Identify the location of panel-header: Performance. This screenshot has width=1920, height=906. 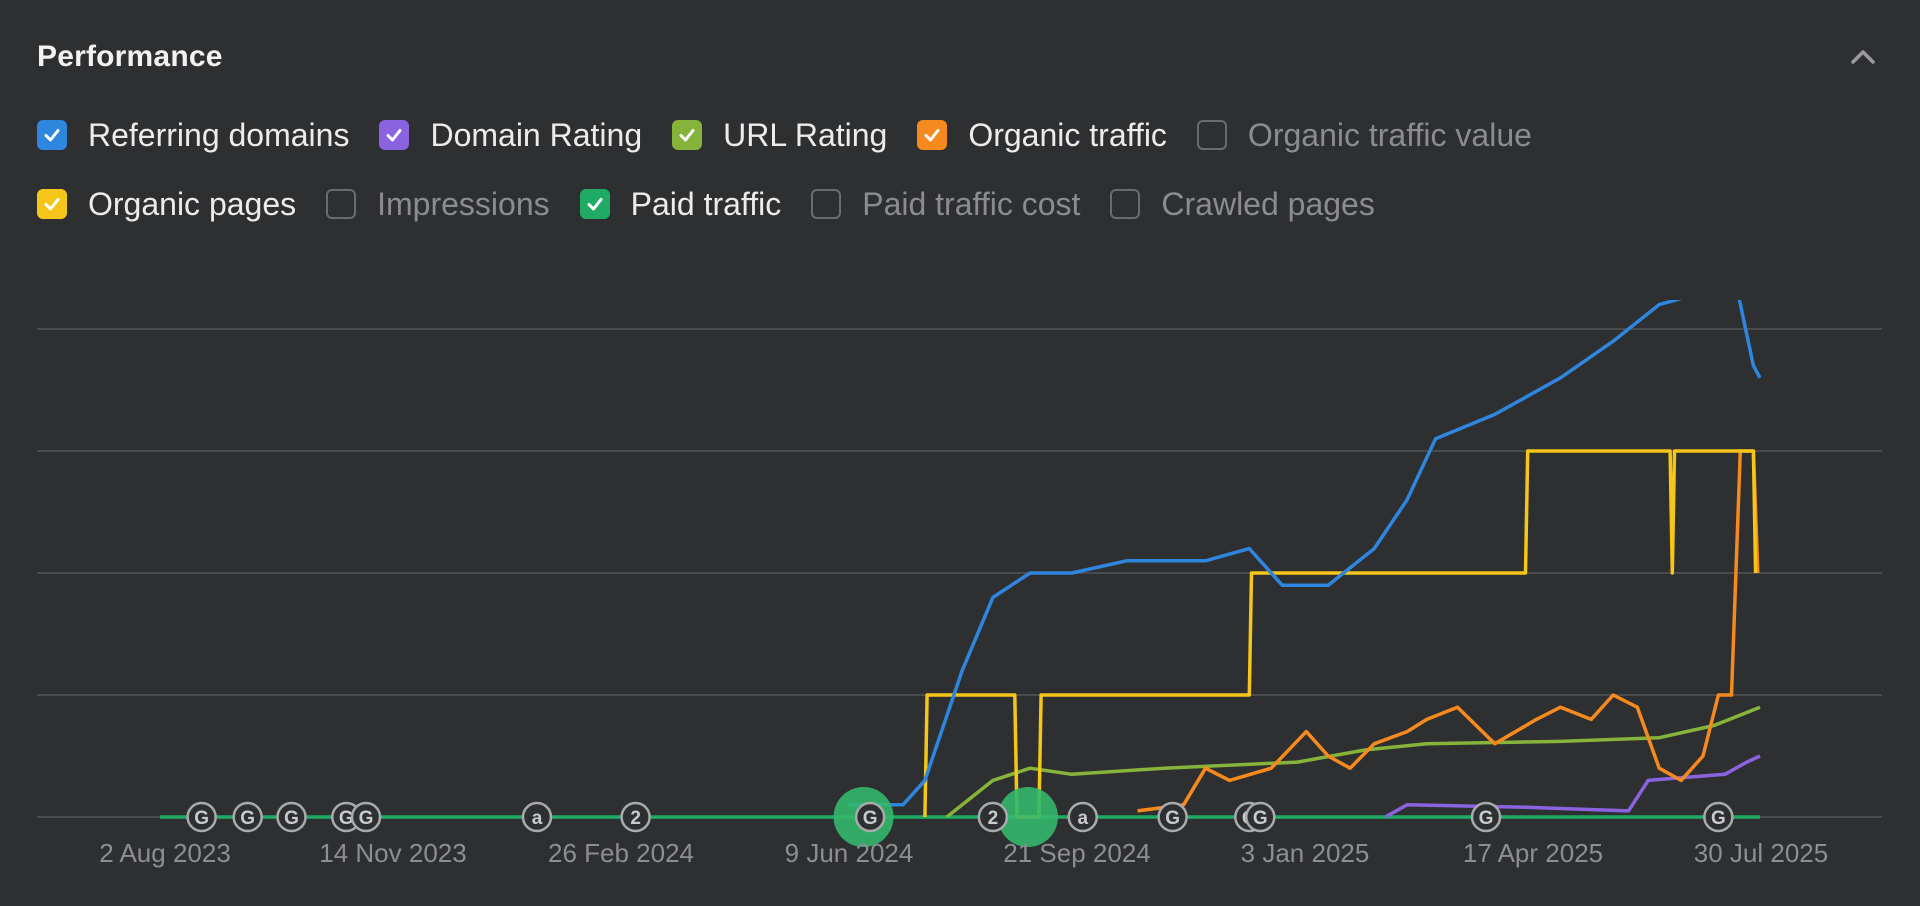
(958, 60).